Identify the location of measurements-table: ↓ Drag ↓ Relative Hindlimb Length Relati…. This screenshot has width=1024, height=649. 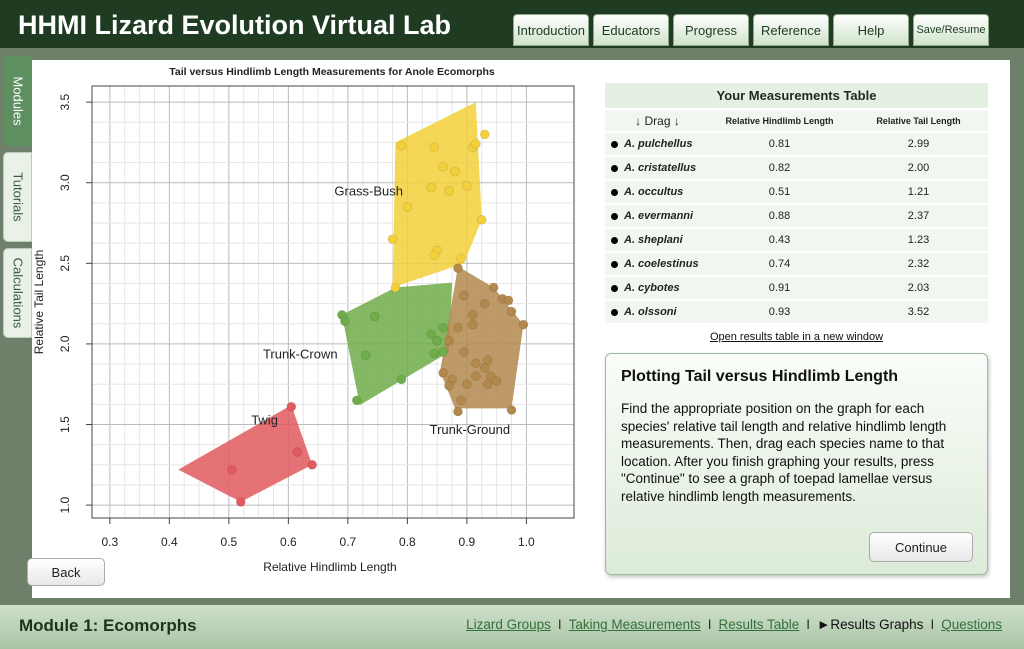
(796, 216).